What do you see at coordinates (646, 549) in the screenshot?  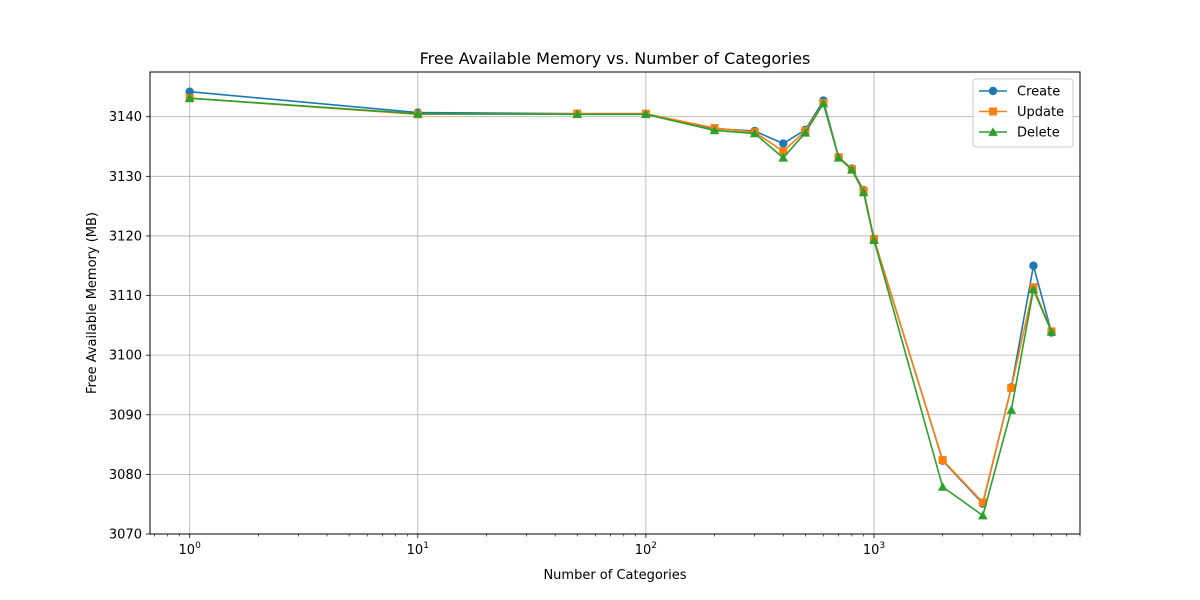 I see `x-tick-label: 10²` at bounding box center [646, 549].